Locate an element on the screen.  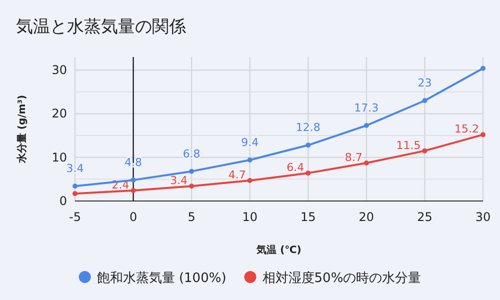
x-tick-label: 15 is located at coordinates (308, 217).